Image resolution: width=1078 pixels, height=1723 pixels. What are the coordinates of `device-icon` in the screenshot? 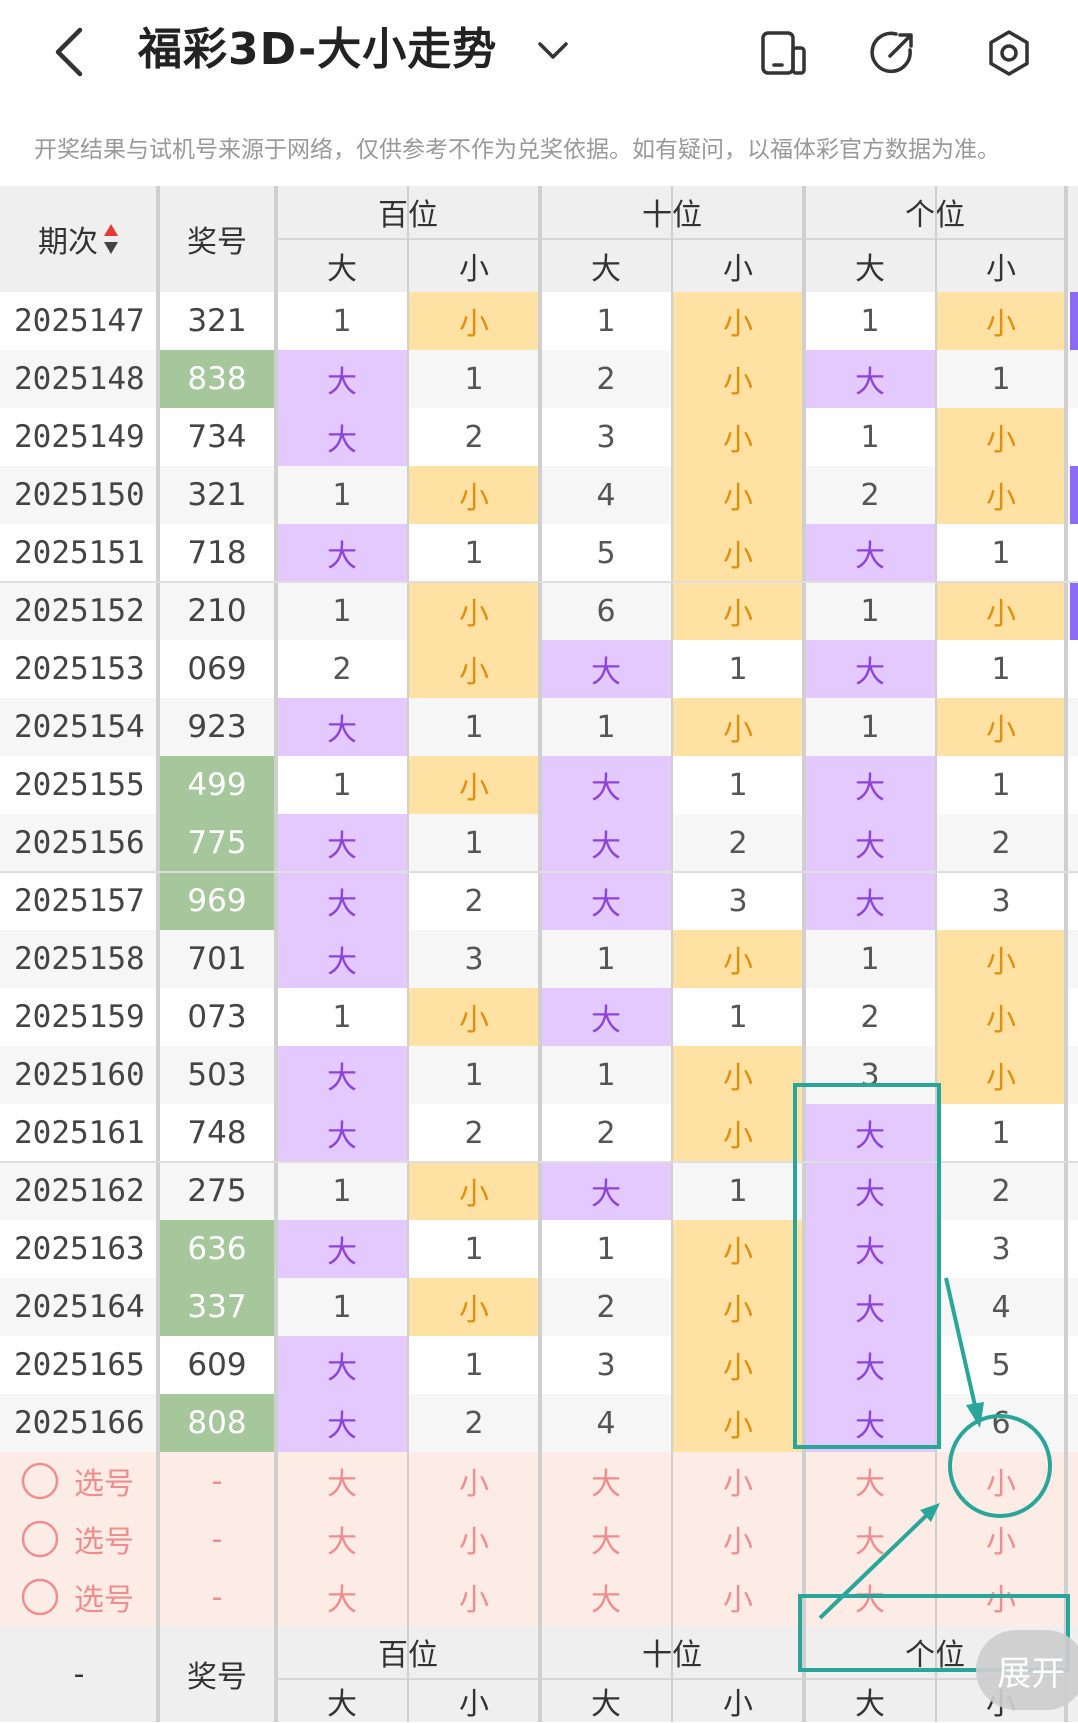 It's located at (783, 53).